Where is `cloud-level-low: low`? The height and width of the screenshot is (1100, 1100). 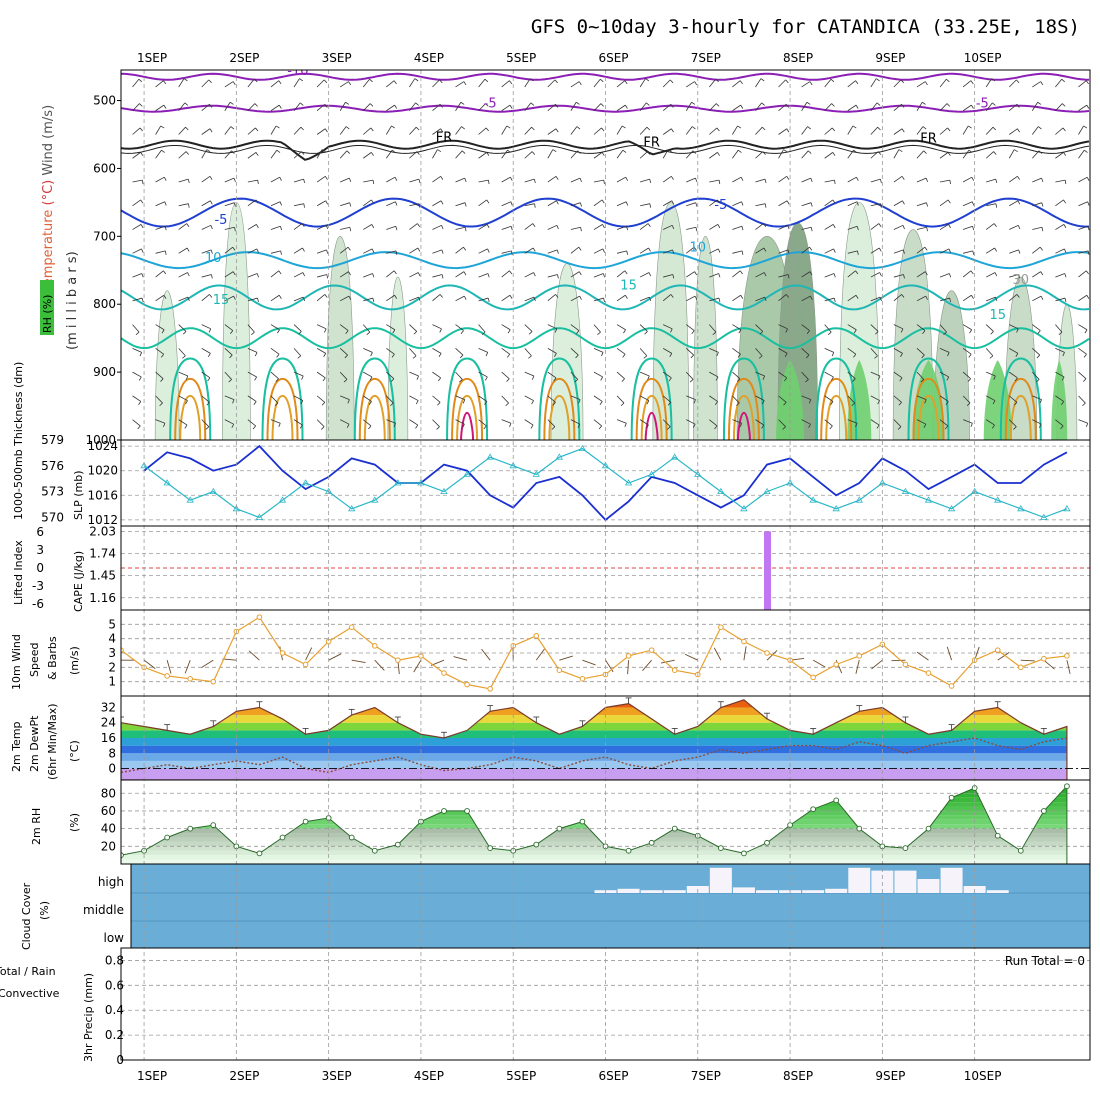 cloud-level-low: low is located at coordinates (114, 938).